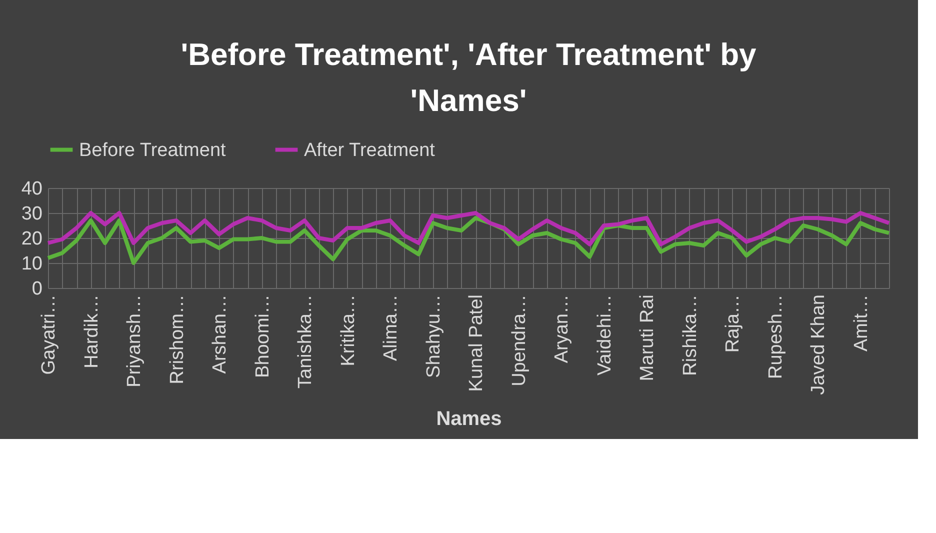 Image resolution: width=936 pixels, height=533 pixels. I want to click on x-tick-label: Kunal Patel, so click(477, 343).